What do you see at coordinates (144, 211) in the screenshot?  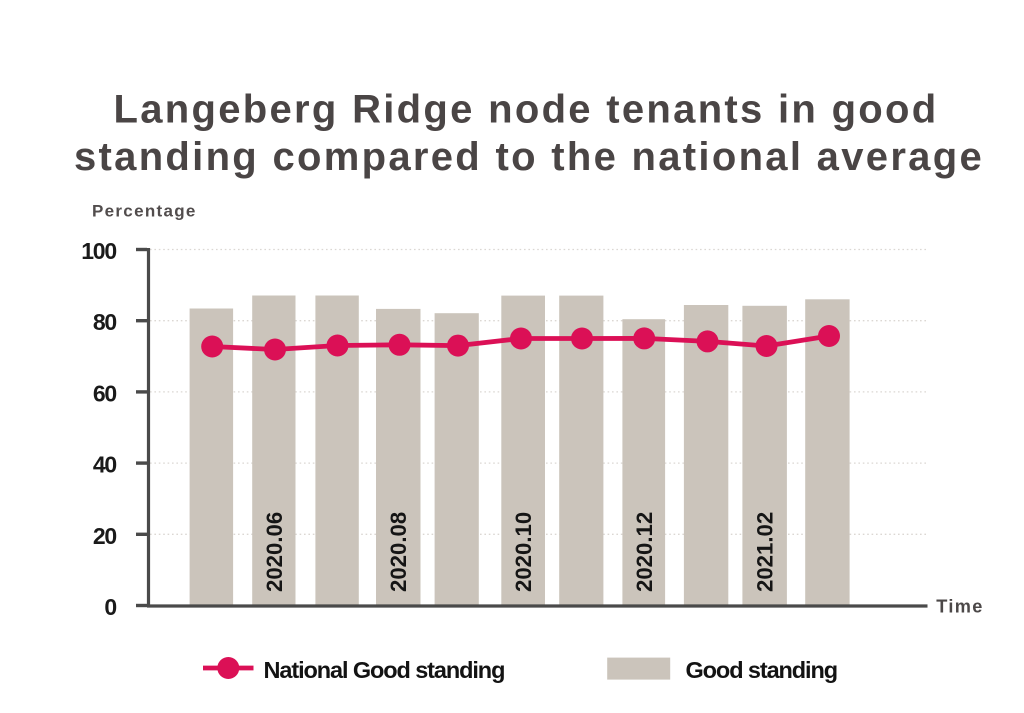 I see `svg-text: Percentage` at bounding box center [144, 211].